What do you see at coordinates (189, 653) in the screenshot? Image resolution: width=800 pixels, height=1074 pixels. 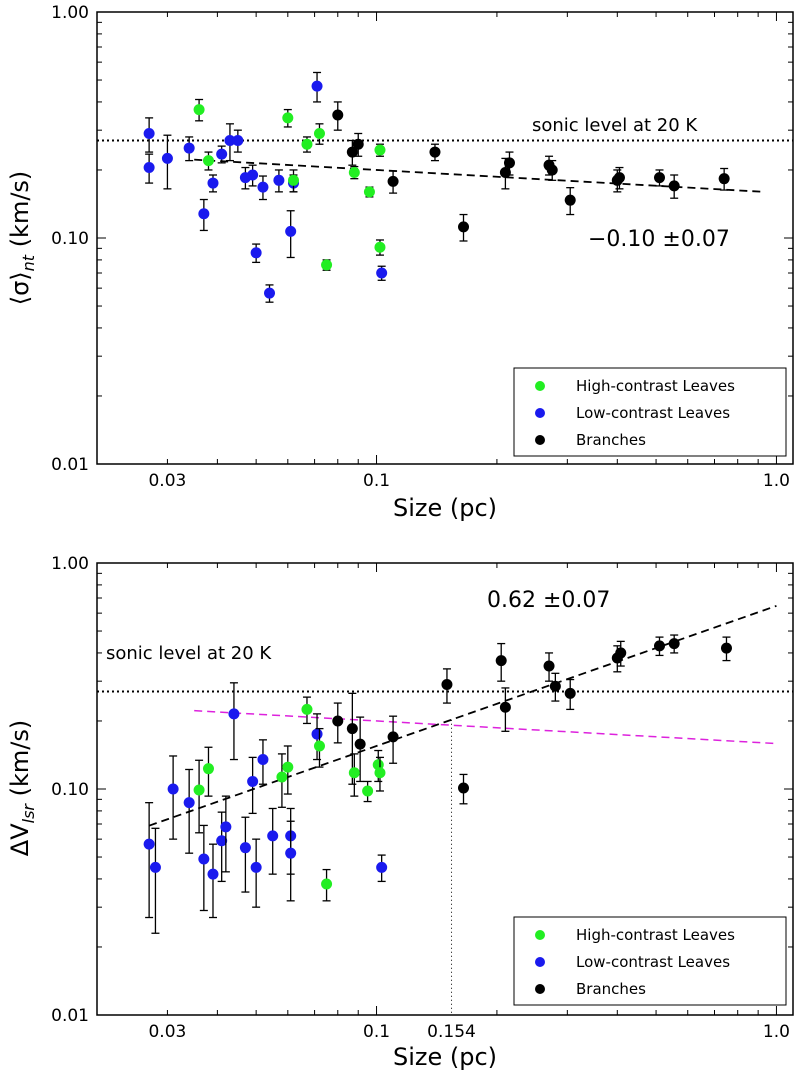 I see `sonic-label: sonic level at 20 K` at bounding box center [189, 653].